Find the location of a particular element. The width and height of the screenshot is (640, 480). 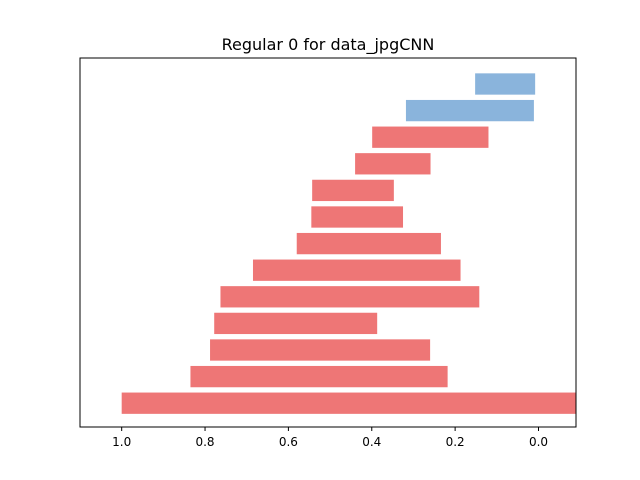

x-tick-label: 0.6 is located at coordinates (288, 442).